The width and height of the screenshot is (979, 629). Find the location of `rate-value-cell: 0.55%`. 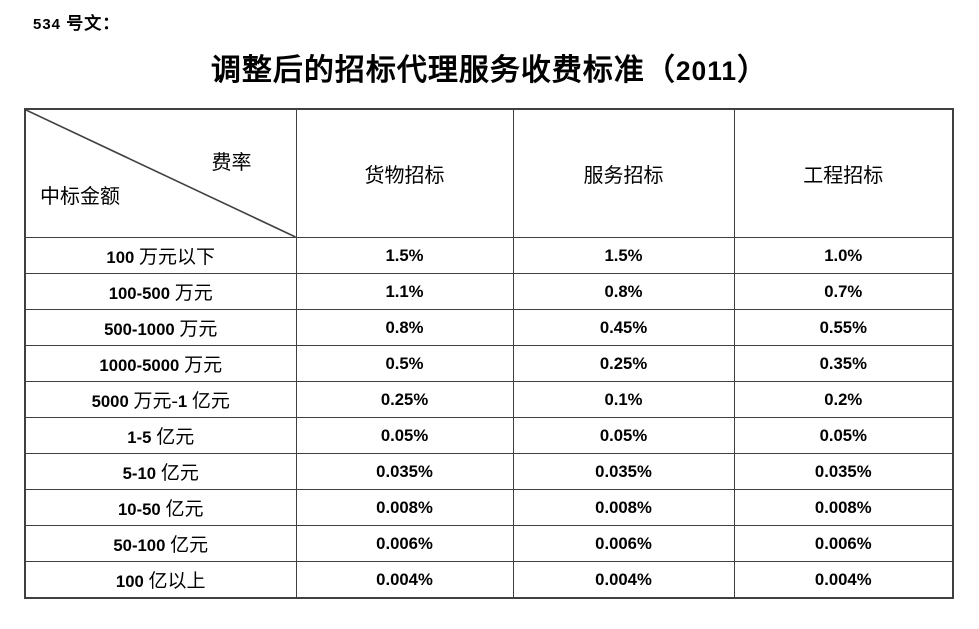

rate-value-cell: 0.55% is located at coordinates (843, 327).